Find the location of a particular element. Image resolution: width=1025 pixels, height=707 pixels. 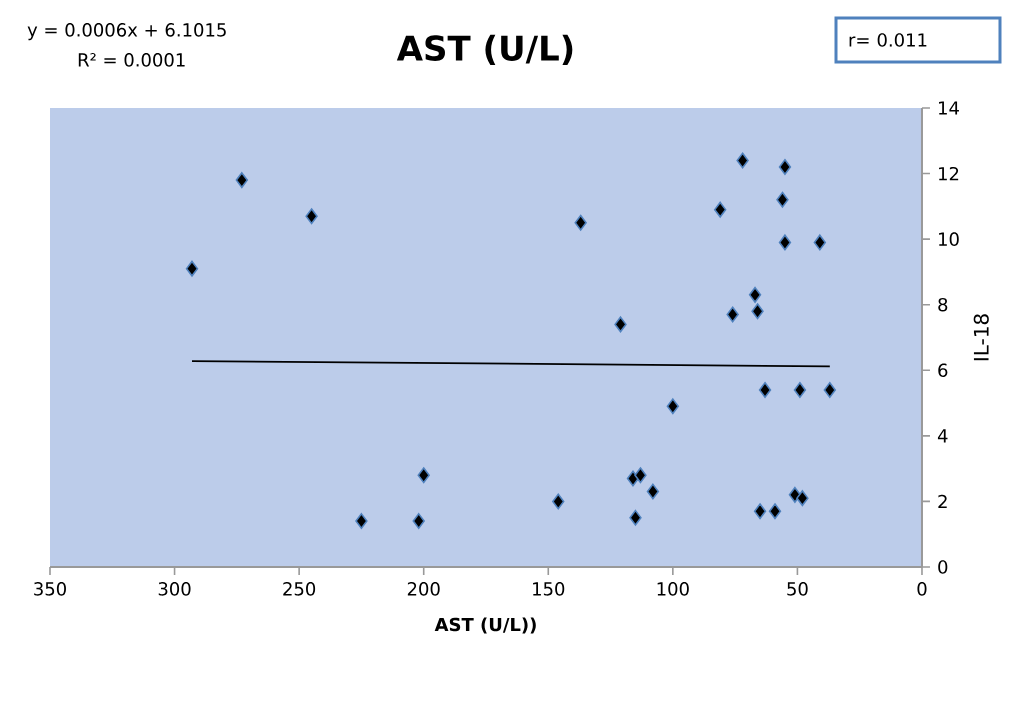

y-tick-label: 10 is located at coordinates (949, 239).